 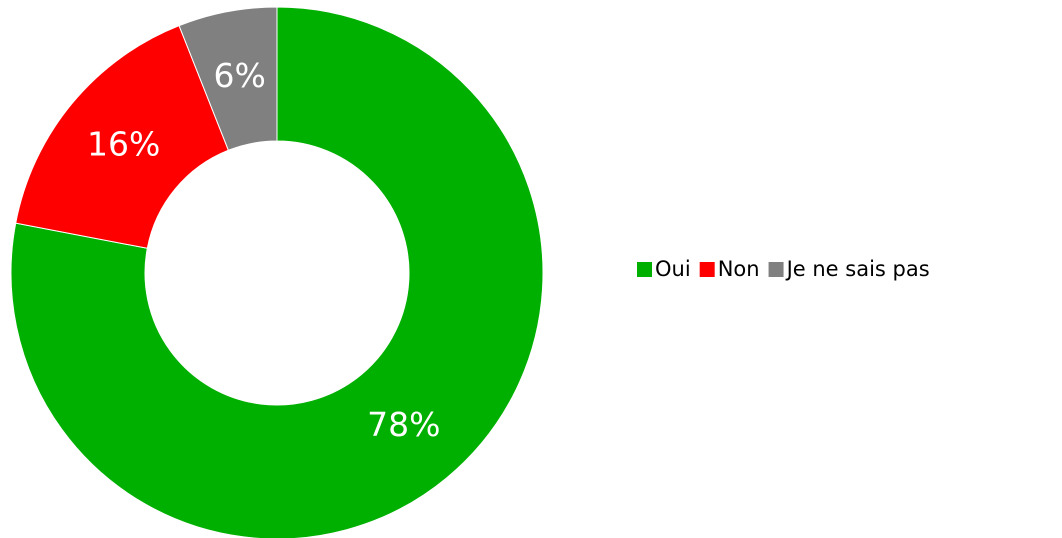 I want to click on value-label: 16%, so click(x=123, y=144).